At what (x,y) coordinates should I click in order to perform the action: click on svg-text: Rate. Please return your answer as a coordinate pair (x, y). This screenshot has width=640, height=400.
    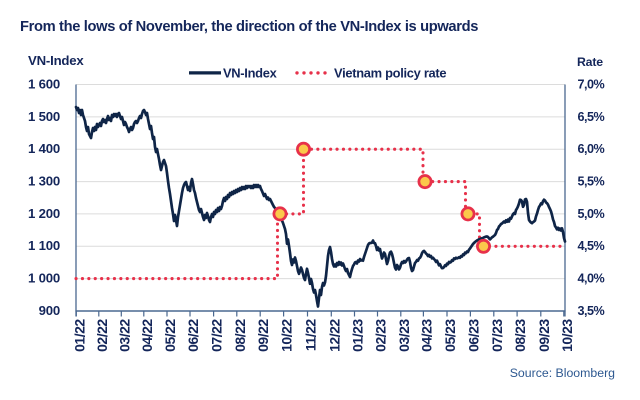
    Looking at the image, I should click on (590, 62).